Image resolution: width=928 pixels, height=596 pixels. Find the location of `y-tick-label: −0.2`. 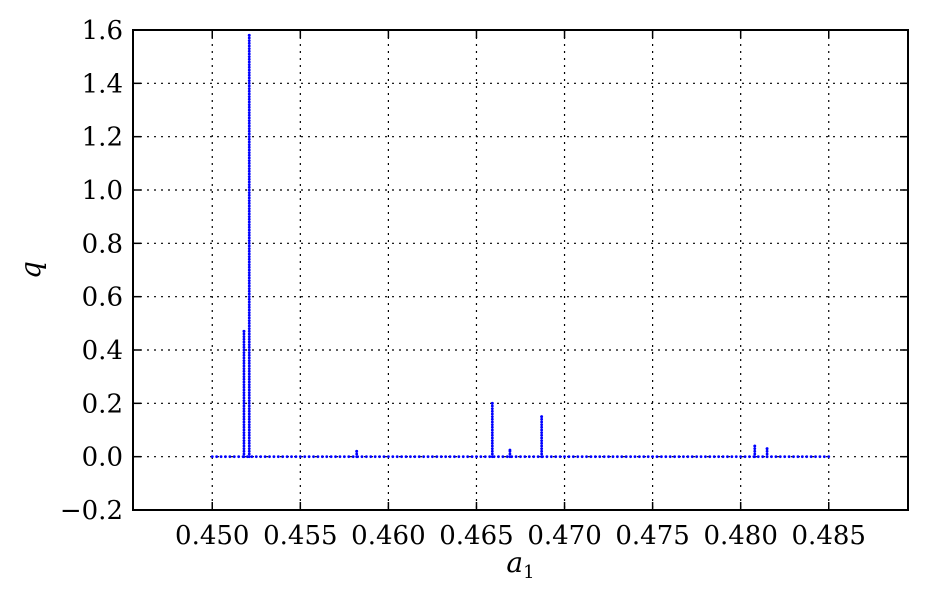

y-tick-label: −0.2 is located at coordinates (91, 511).